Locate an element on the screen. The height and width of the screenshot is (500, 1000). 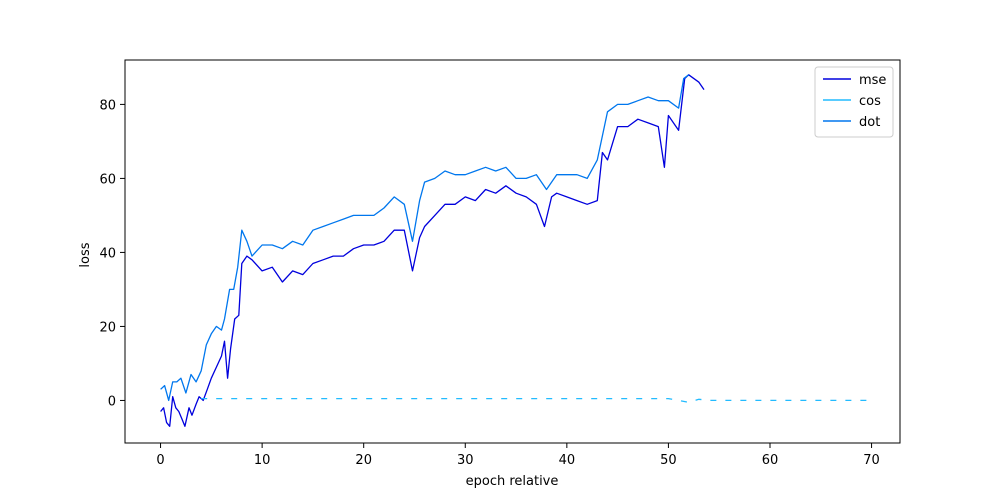
y-tick-label: 80 is located at coordinates (107, 105).